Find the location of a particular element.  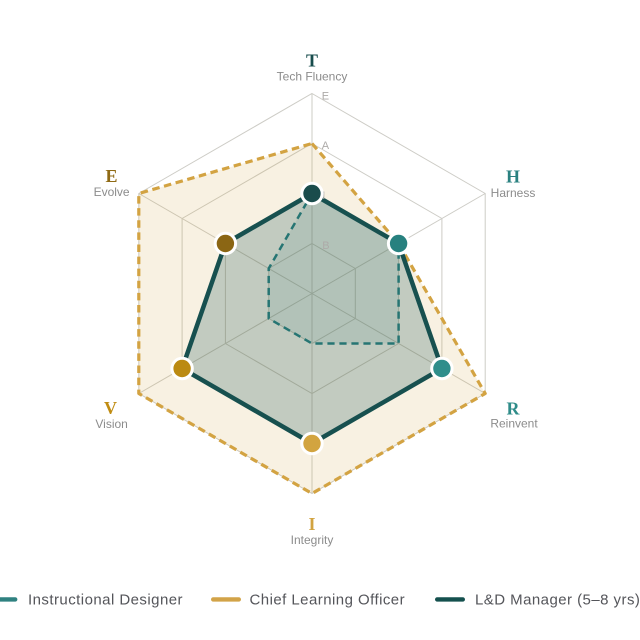

svg-text: Chief Learning Officer is located at coordinates (328, 600).